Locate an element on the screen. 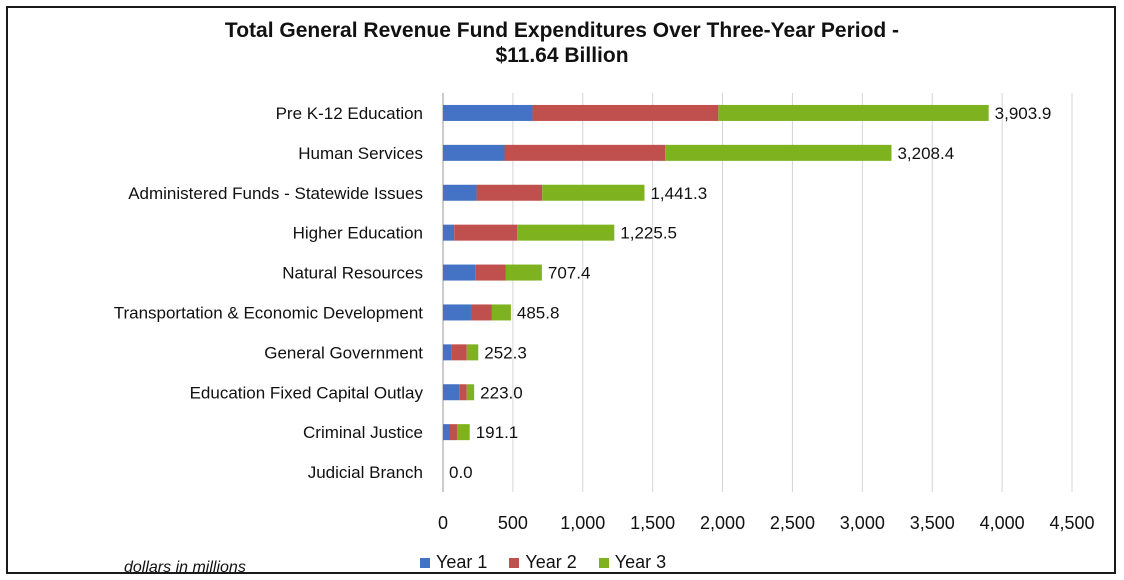 Image resolution: width=1124 pixels, height=580 pixels. legend: Year 1 Year 2 Year 3 is located at coordinates (543, 562).